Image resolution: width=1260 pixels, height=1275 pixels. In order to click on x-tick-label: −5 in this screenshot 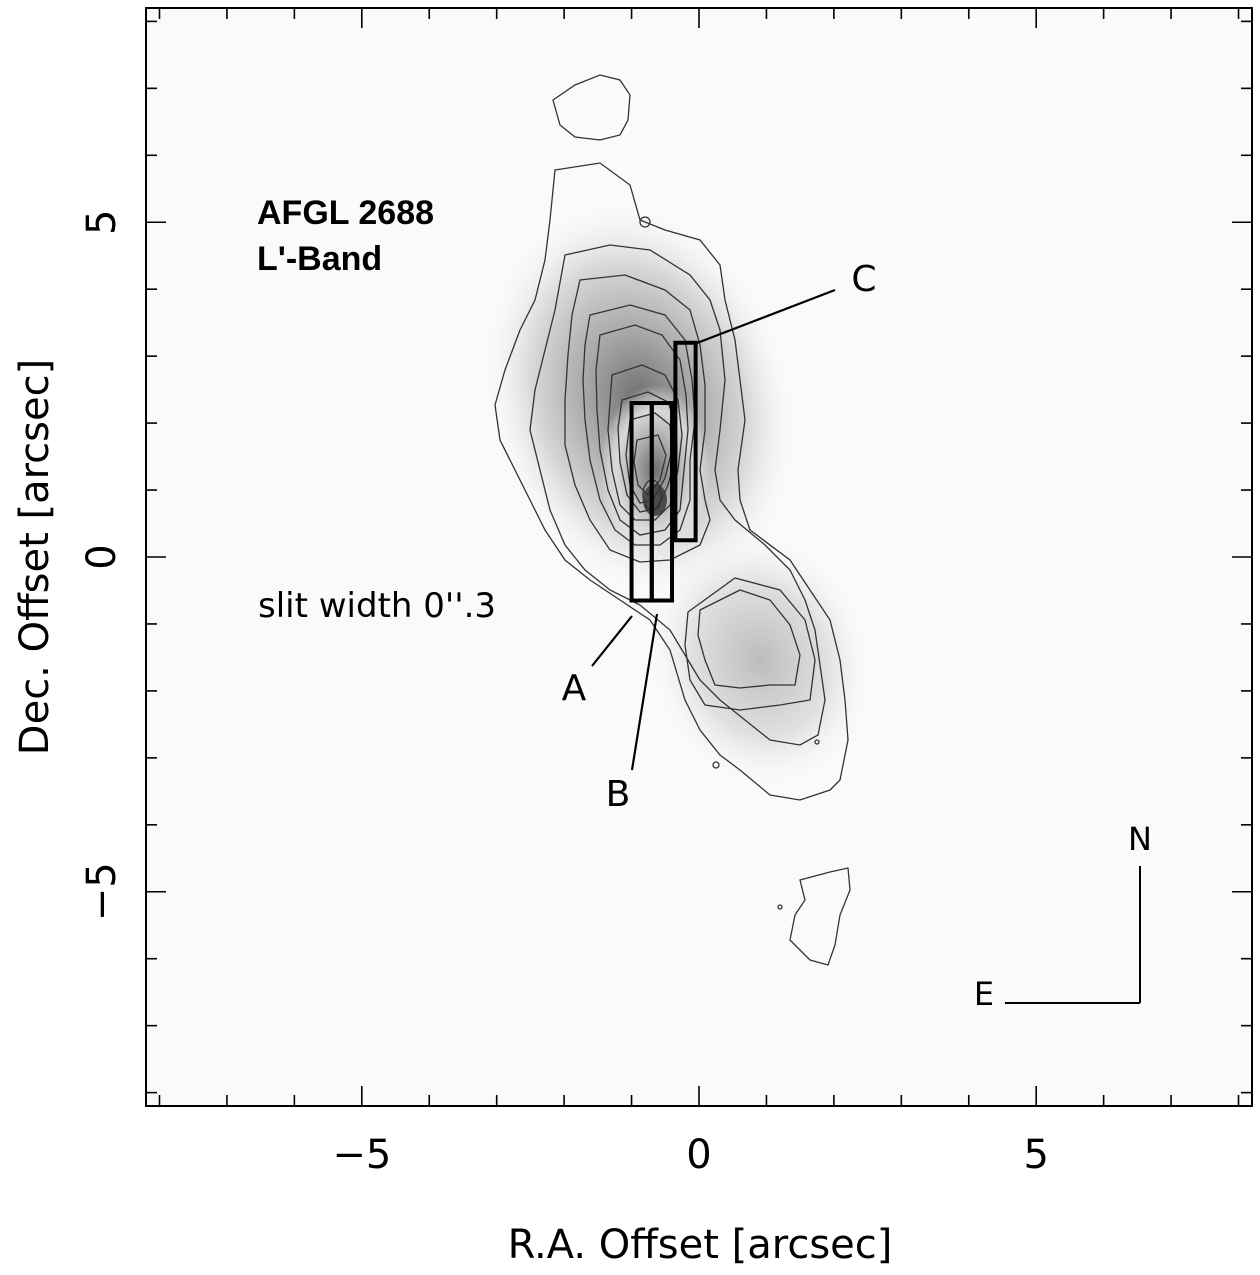, I will do `click(361, 1155)`.